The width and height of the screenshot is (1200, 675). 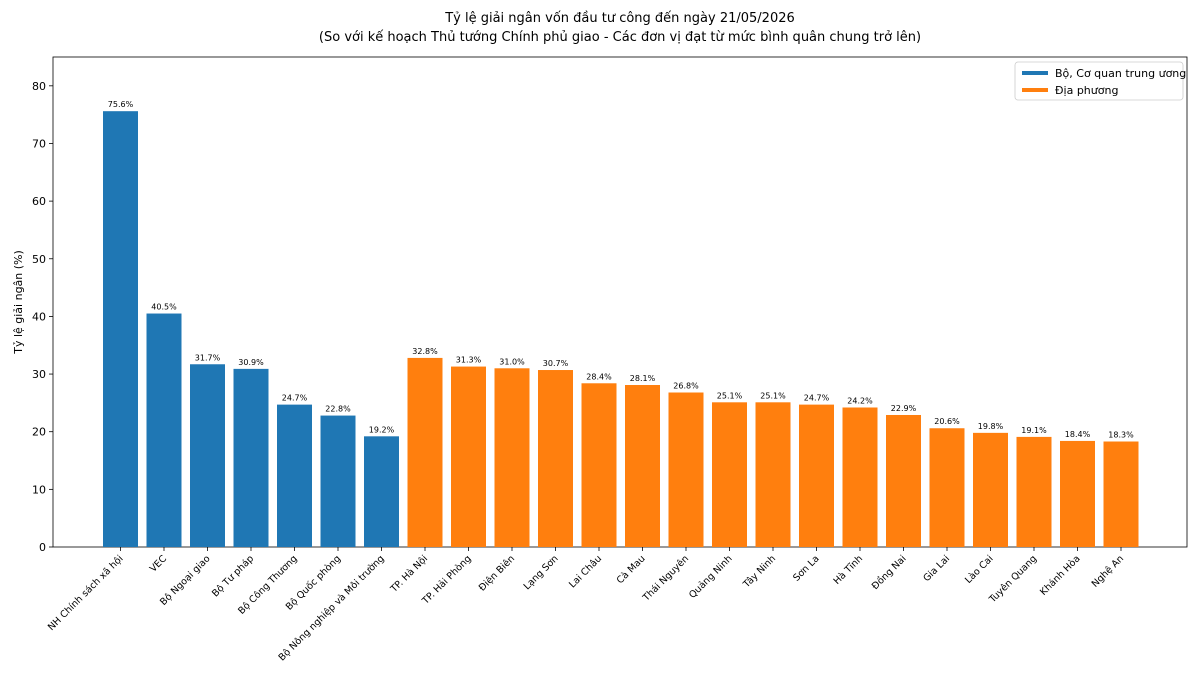 I want to click on x-tick-label: Cà Mau, so click(x=631, y=569).